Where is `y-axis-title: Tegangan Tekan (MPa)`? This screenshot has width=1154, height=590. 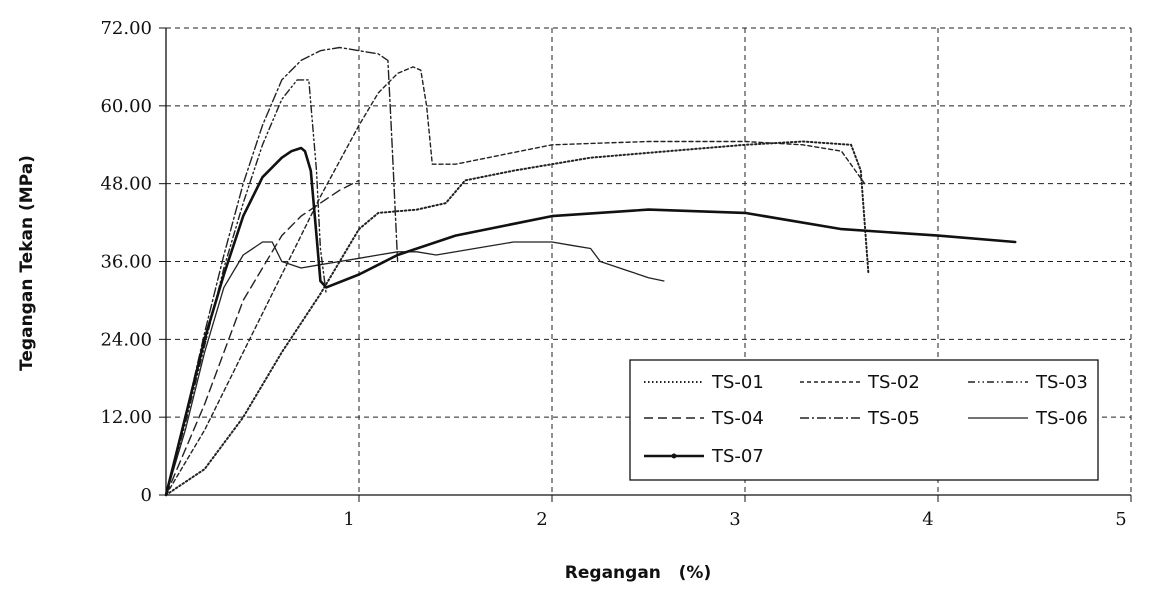 y-axis-title: Tegangan Tekan (MPa) is located at coordinates (27, 263).